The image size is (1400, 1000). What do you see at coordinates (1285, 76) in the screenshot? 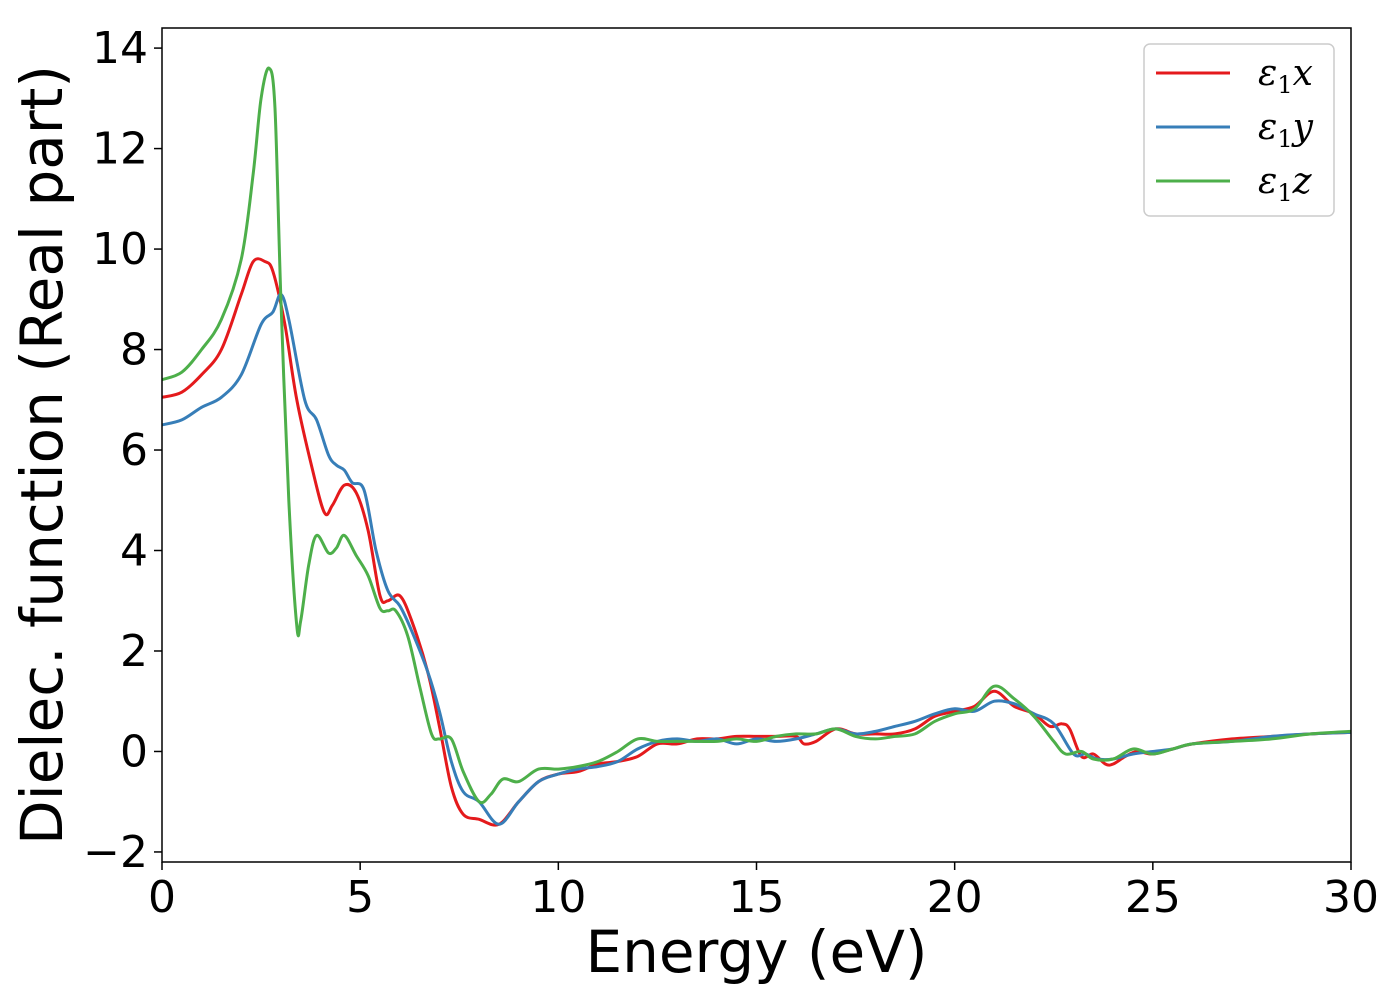
I see `legend-label-x: ε1x` at bounding box center [1285, 76].